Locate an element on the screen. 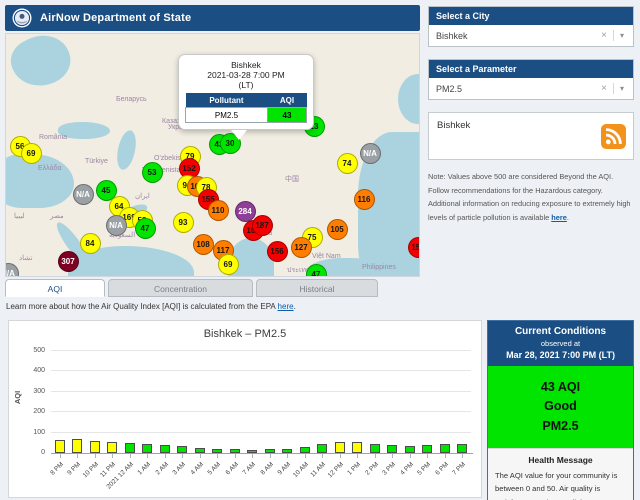  map-marker-aqi-108: 108 is located at coordinates (203, 244).